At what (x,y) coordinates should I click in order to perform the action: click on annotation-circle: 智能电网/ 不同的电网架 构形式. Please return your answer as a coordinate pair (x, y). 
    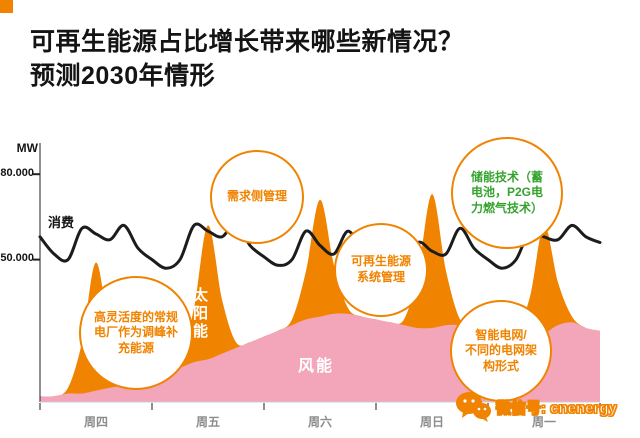
    Looking at the image, I should click on (501, 351).